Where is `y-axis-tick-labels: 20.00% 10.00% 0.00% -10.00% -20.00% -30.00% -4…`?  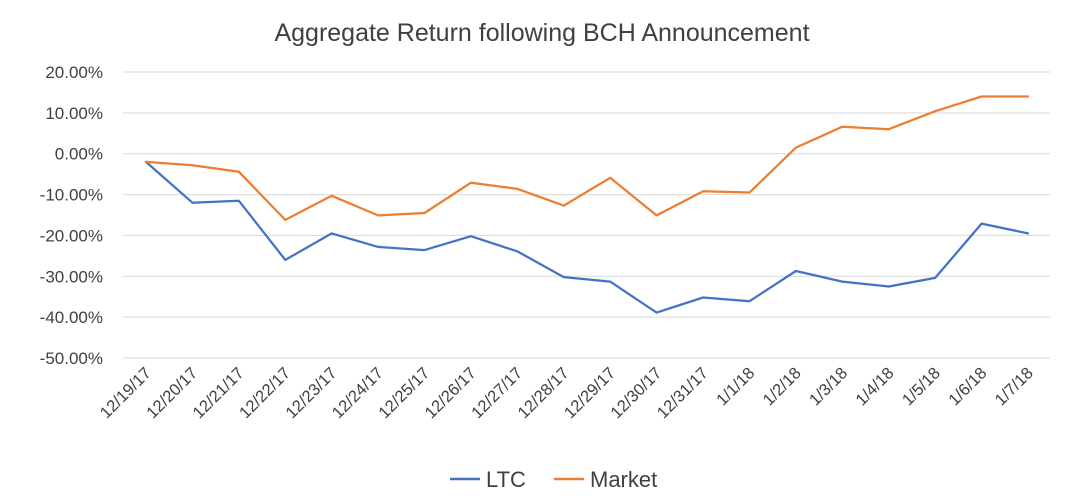 y-axis-tick-labels: 20.00% 10.00% 0.00% -10.00% -20.00% -30.00% -4… is located at coordinates (71, 215).